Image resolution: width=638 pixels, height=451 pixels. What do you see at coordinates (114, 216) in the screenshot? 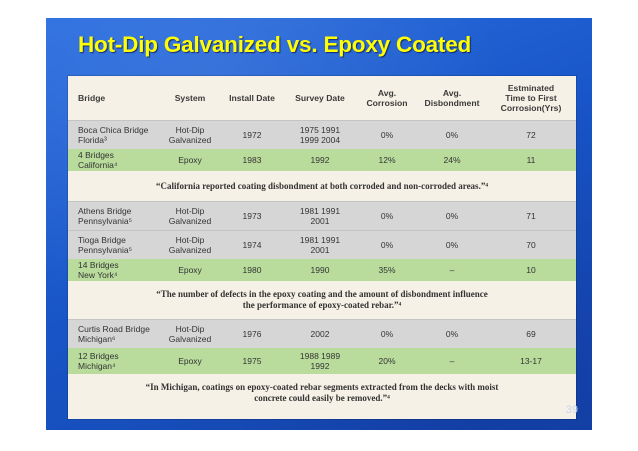
I see `cell-bridge: Athens Bridge Pennsylvania⁵` at bounding box center [114, 216].